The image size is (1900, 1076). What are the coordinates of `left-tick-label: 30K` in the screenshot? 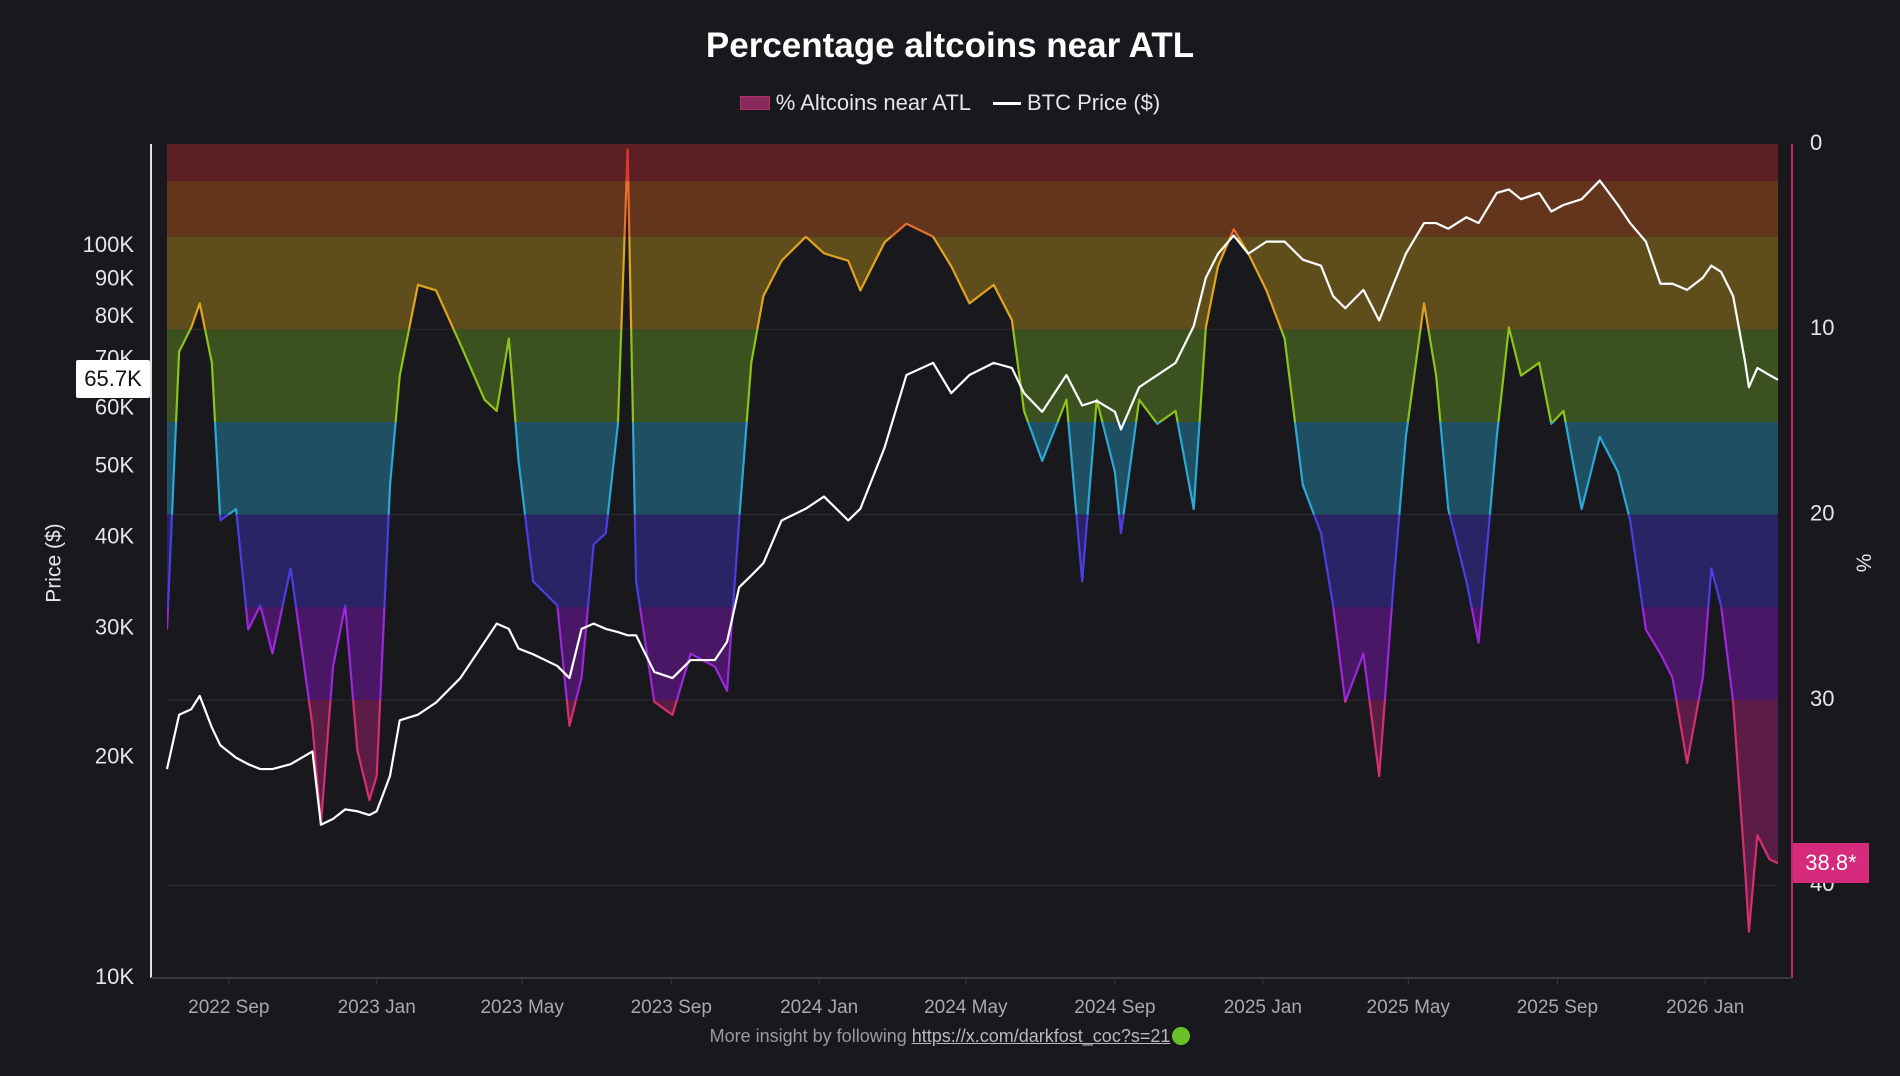 It's located at (114, 627).